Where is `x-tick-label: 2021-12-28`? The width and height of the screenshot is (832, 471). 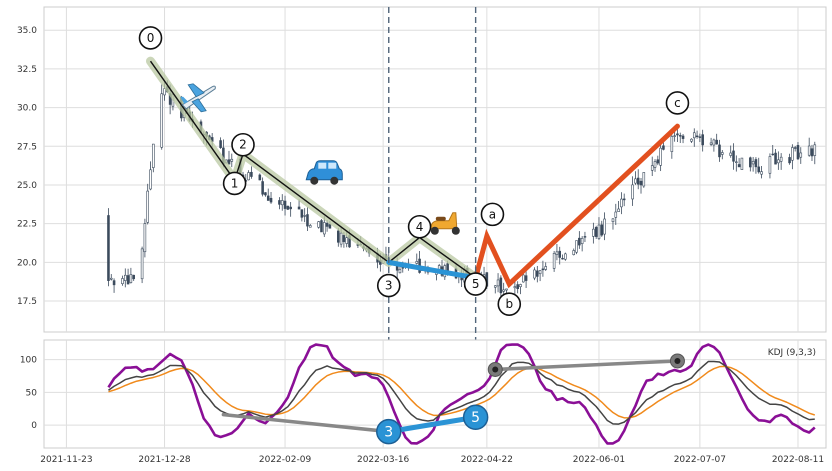 x-tick-label: 2021-12-28 is located at coordinates (164, 460).